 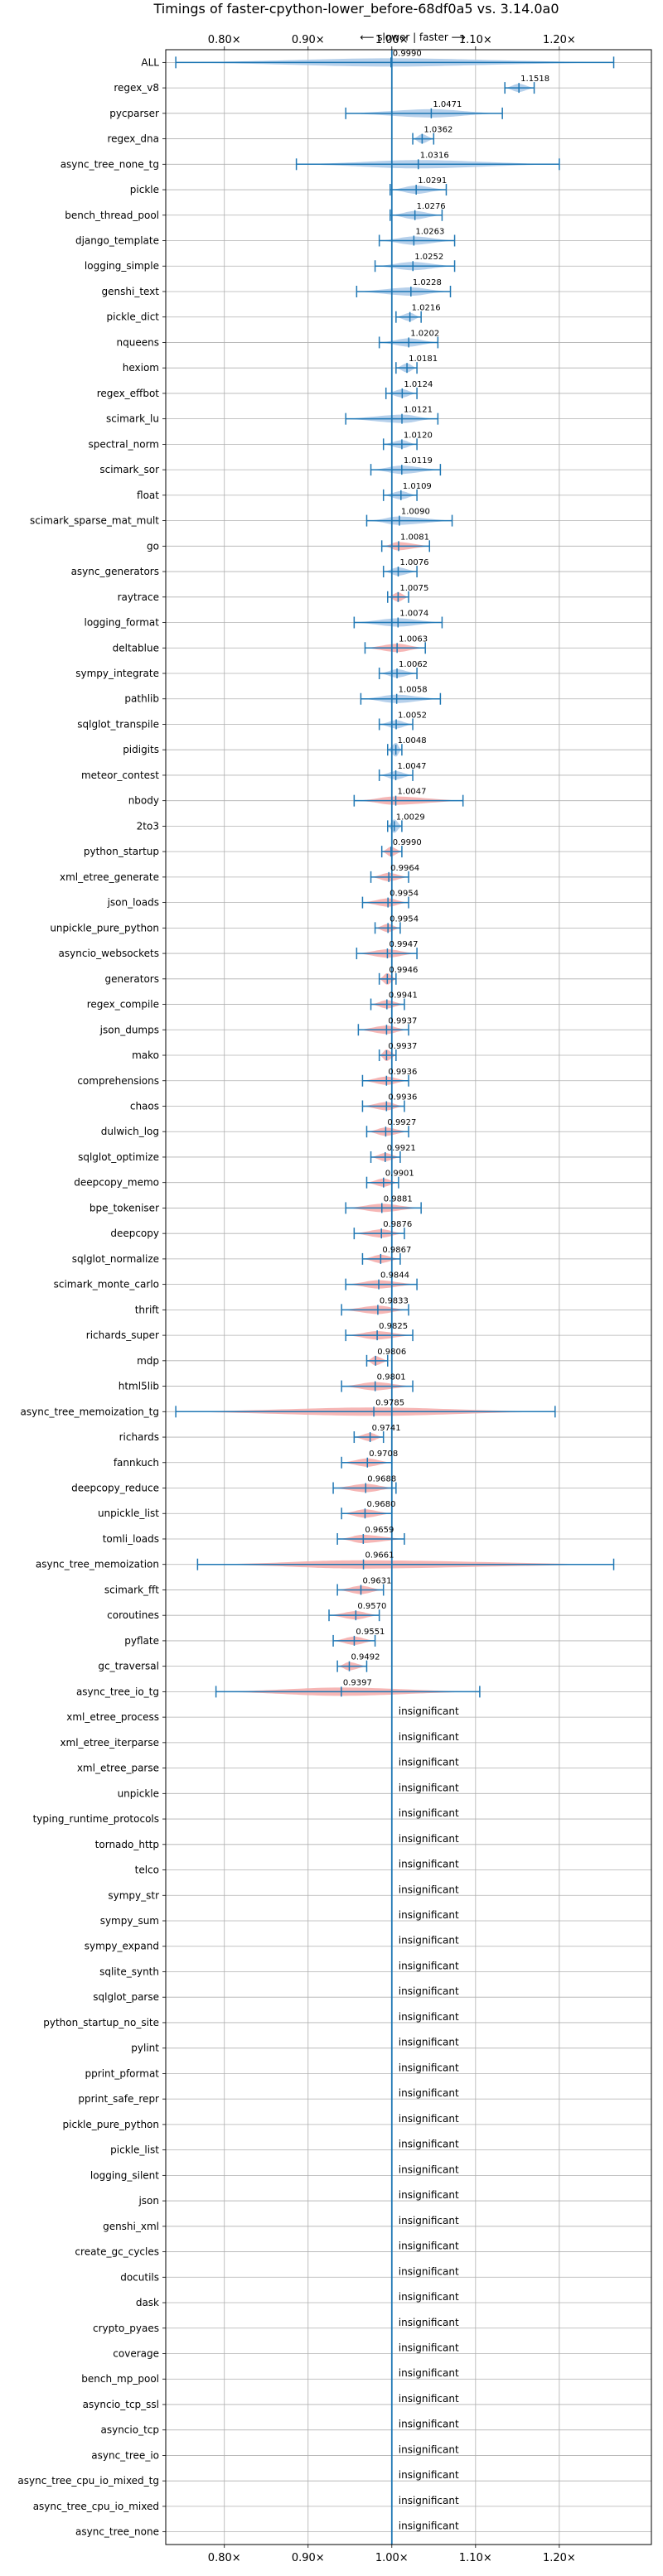 What do you see at coordinates (115, 571) in the screenshot?
I see `benchmark-label: async_generators` at bounding box center [115, 571].